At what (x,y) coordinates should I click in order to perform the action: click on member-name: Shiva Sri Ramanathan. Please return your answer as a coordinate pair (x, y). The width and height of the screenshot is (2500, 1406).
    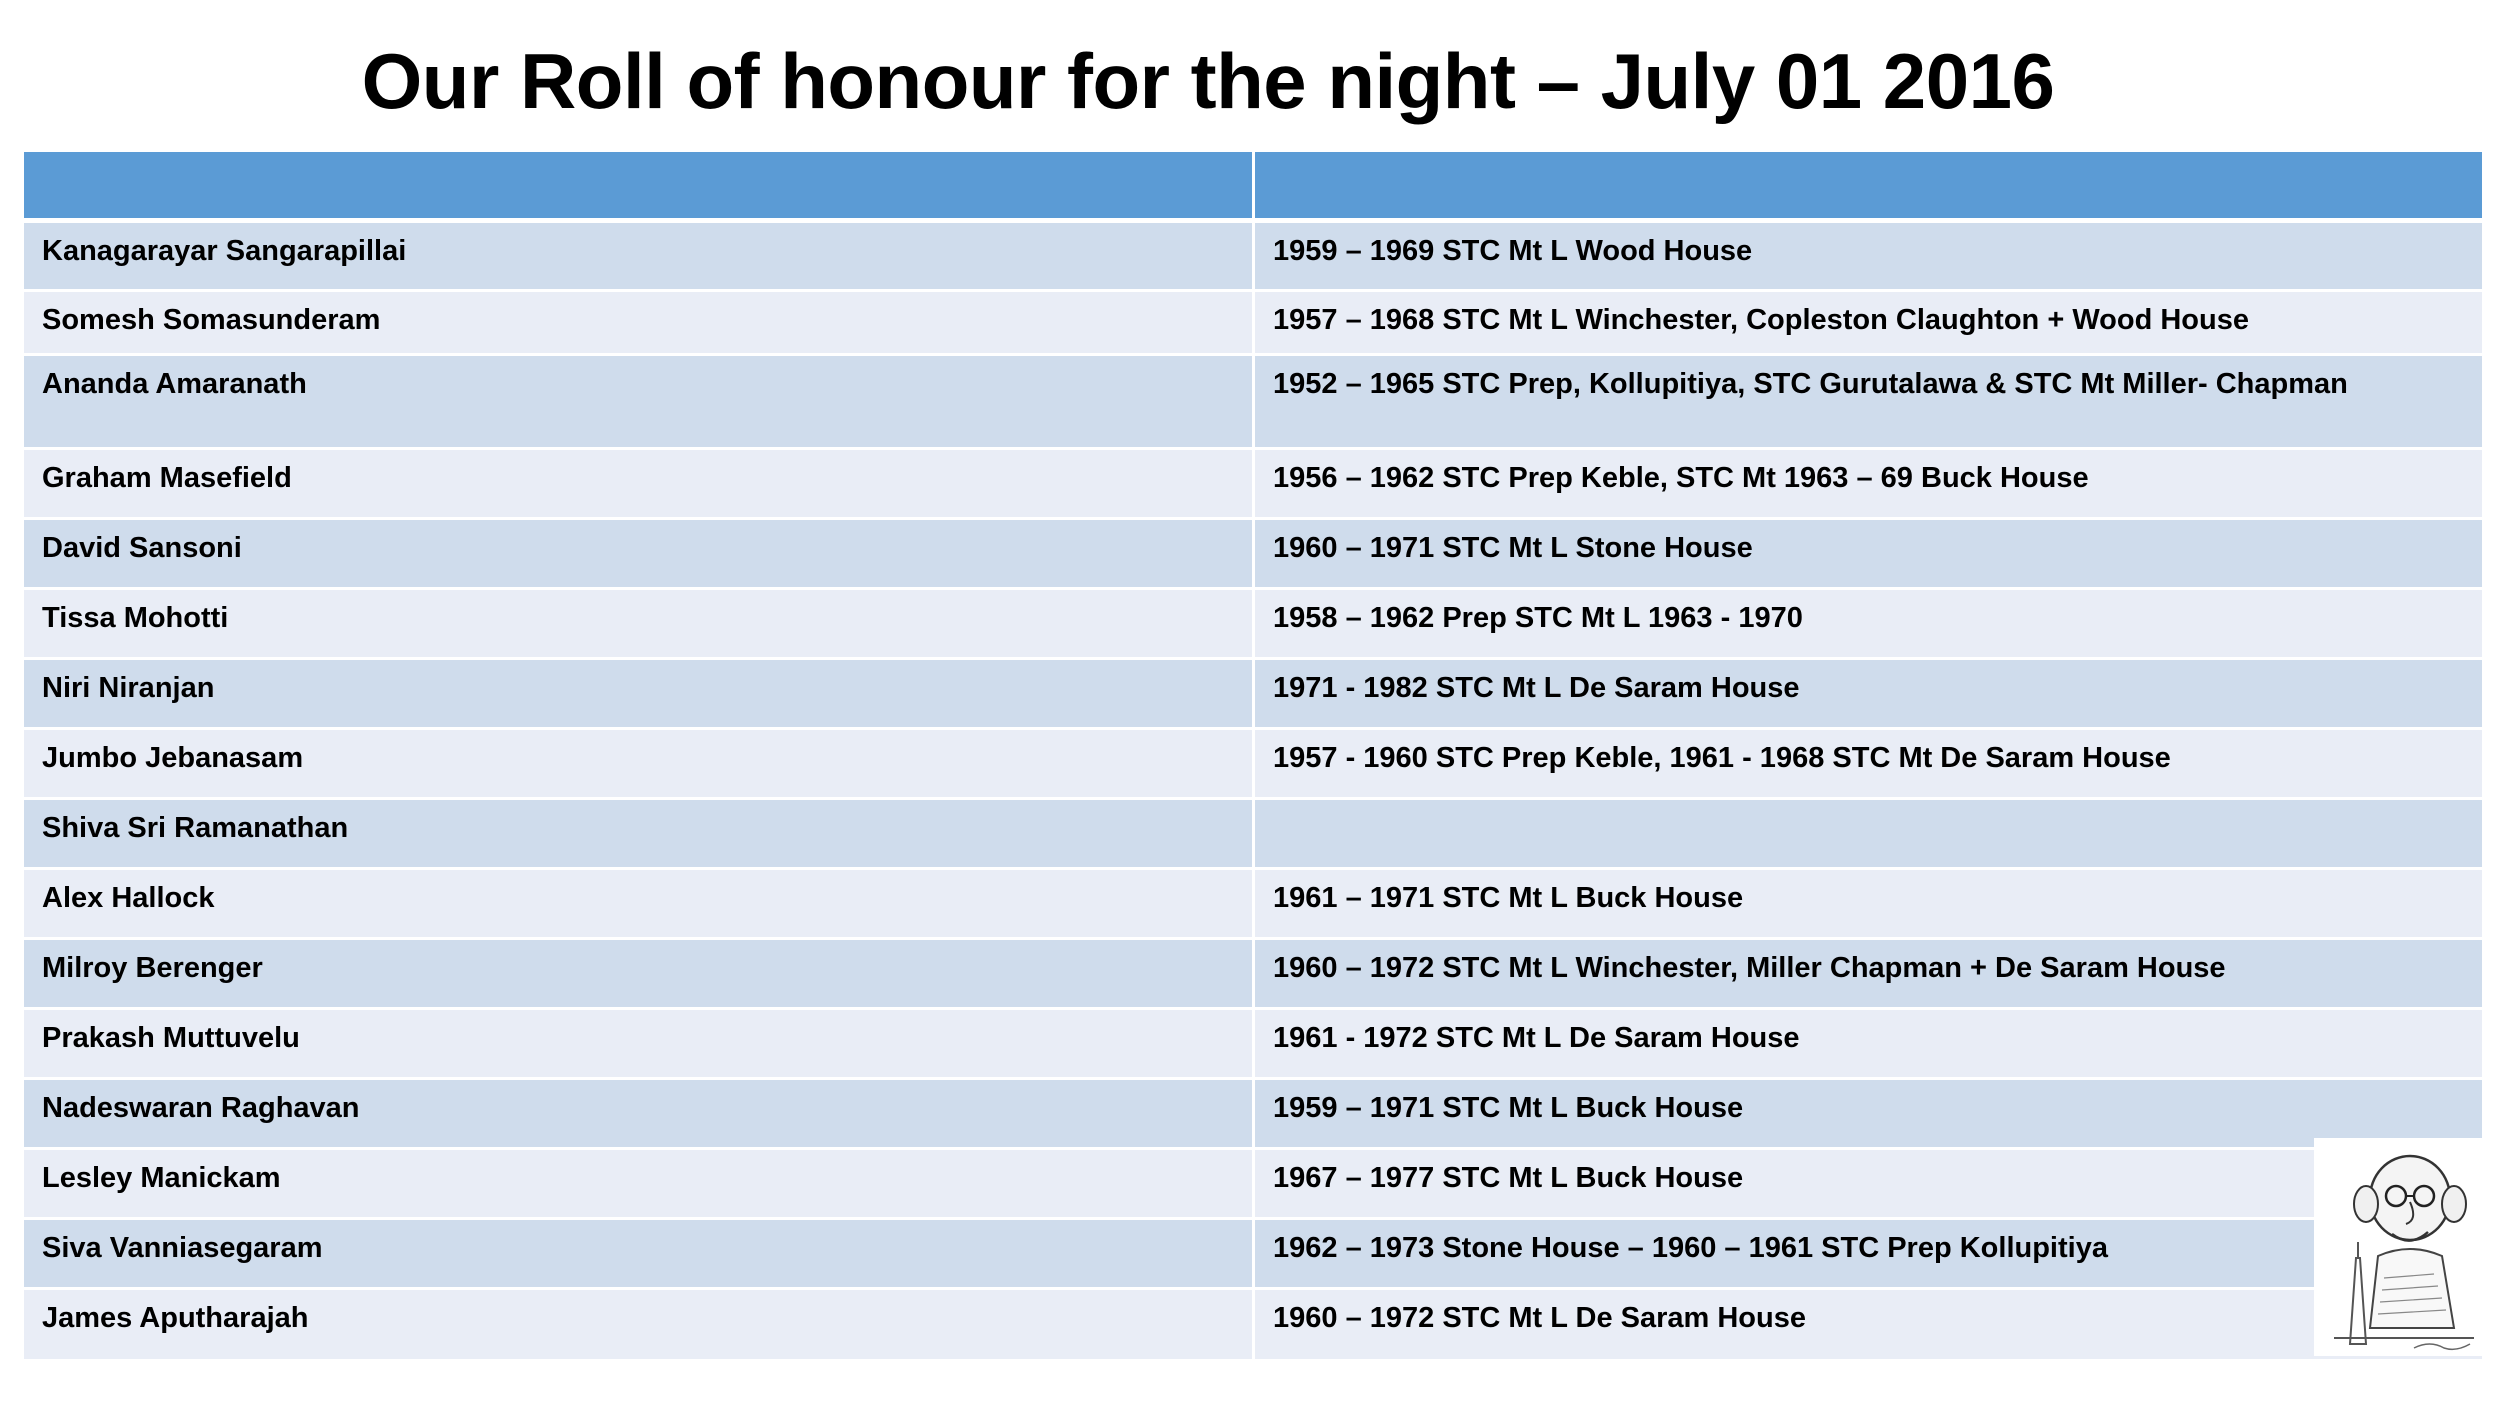
    Looking at the image, I should click on (639, 835).